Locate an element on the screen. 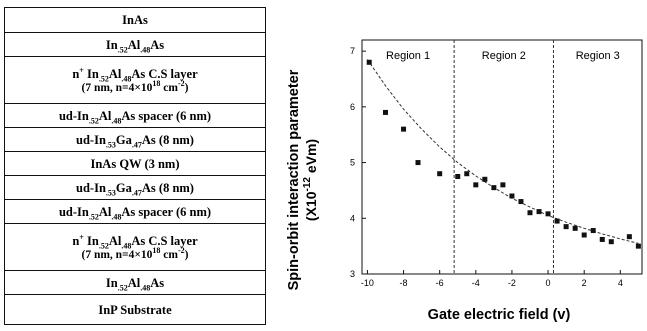  region-label: Region 1 is located at coordinates (408, 56).